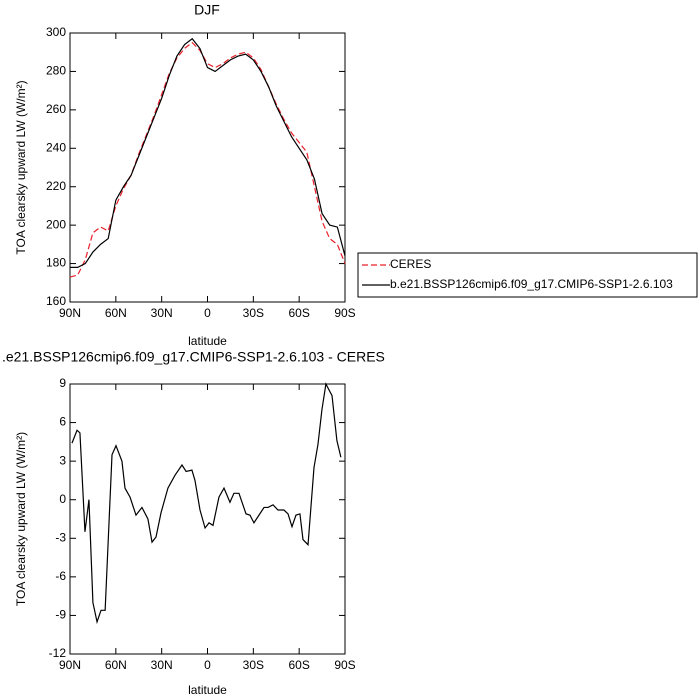 The width and height of the screenshot is (700, 700). Describe the element at coordinates (60, 576) in the screenshot. I see `y-tick-label: -6` at that location.